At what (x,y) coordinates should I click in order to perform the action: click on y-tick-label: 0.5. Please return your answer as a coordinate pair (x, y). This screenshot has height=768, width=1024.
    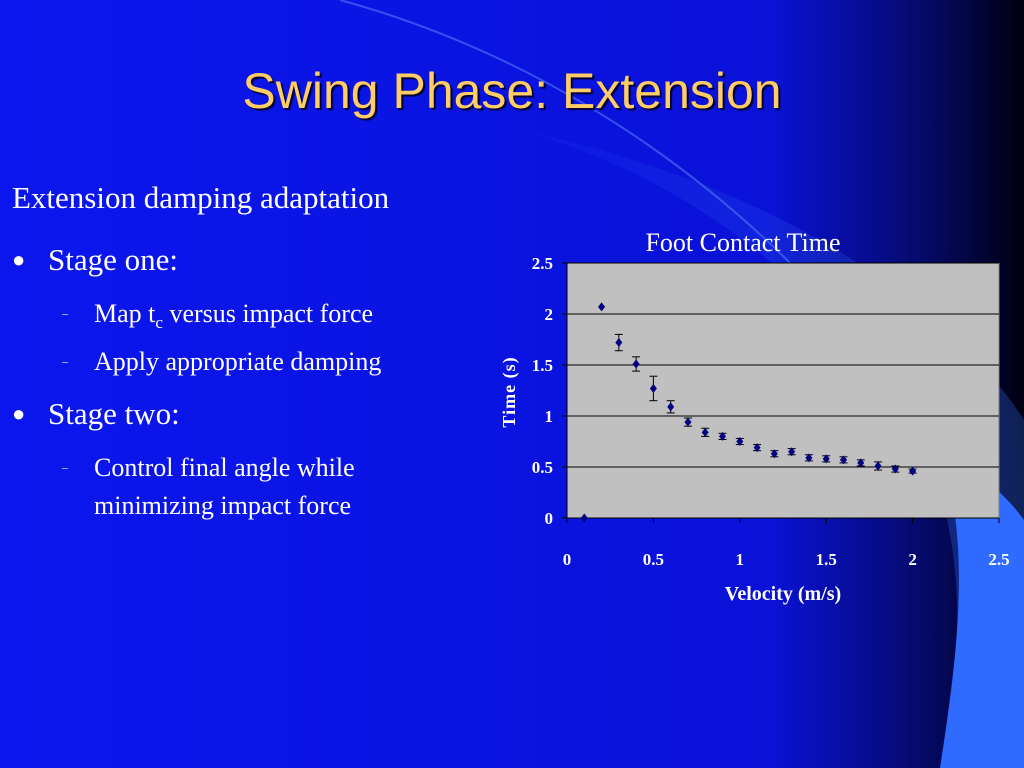
    Looking at the image, I should click on (542, 467).